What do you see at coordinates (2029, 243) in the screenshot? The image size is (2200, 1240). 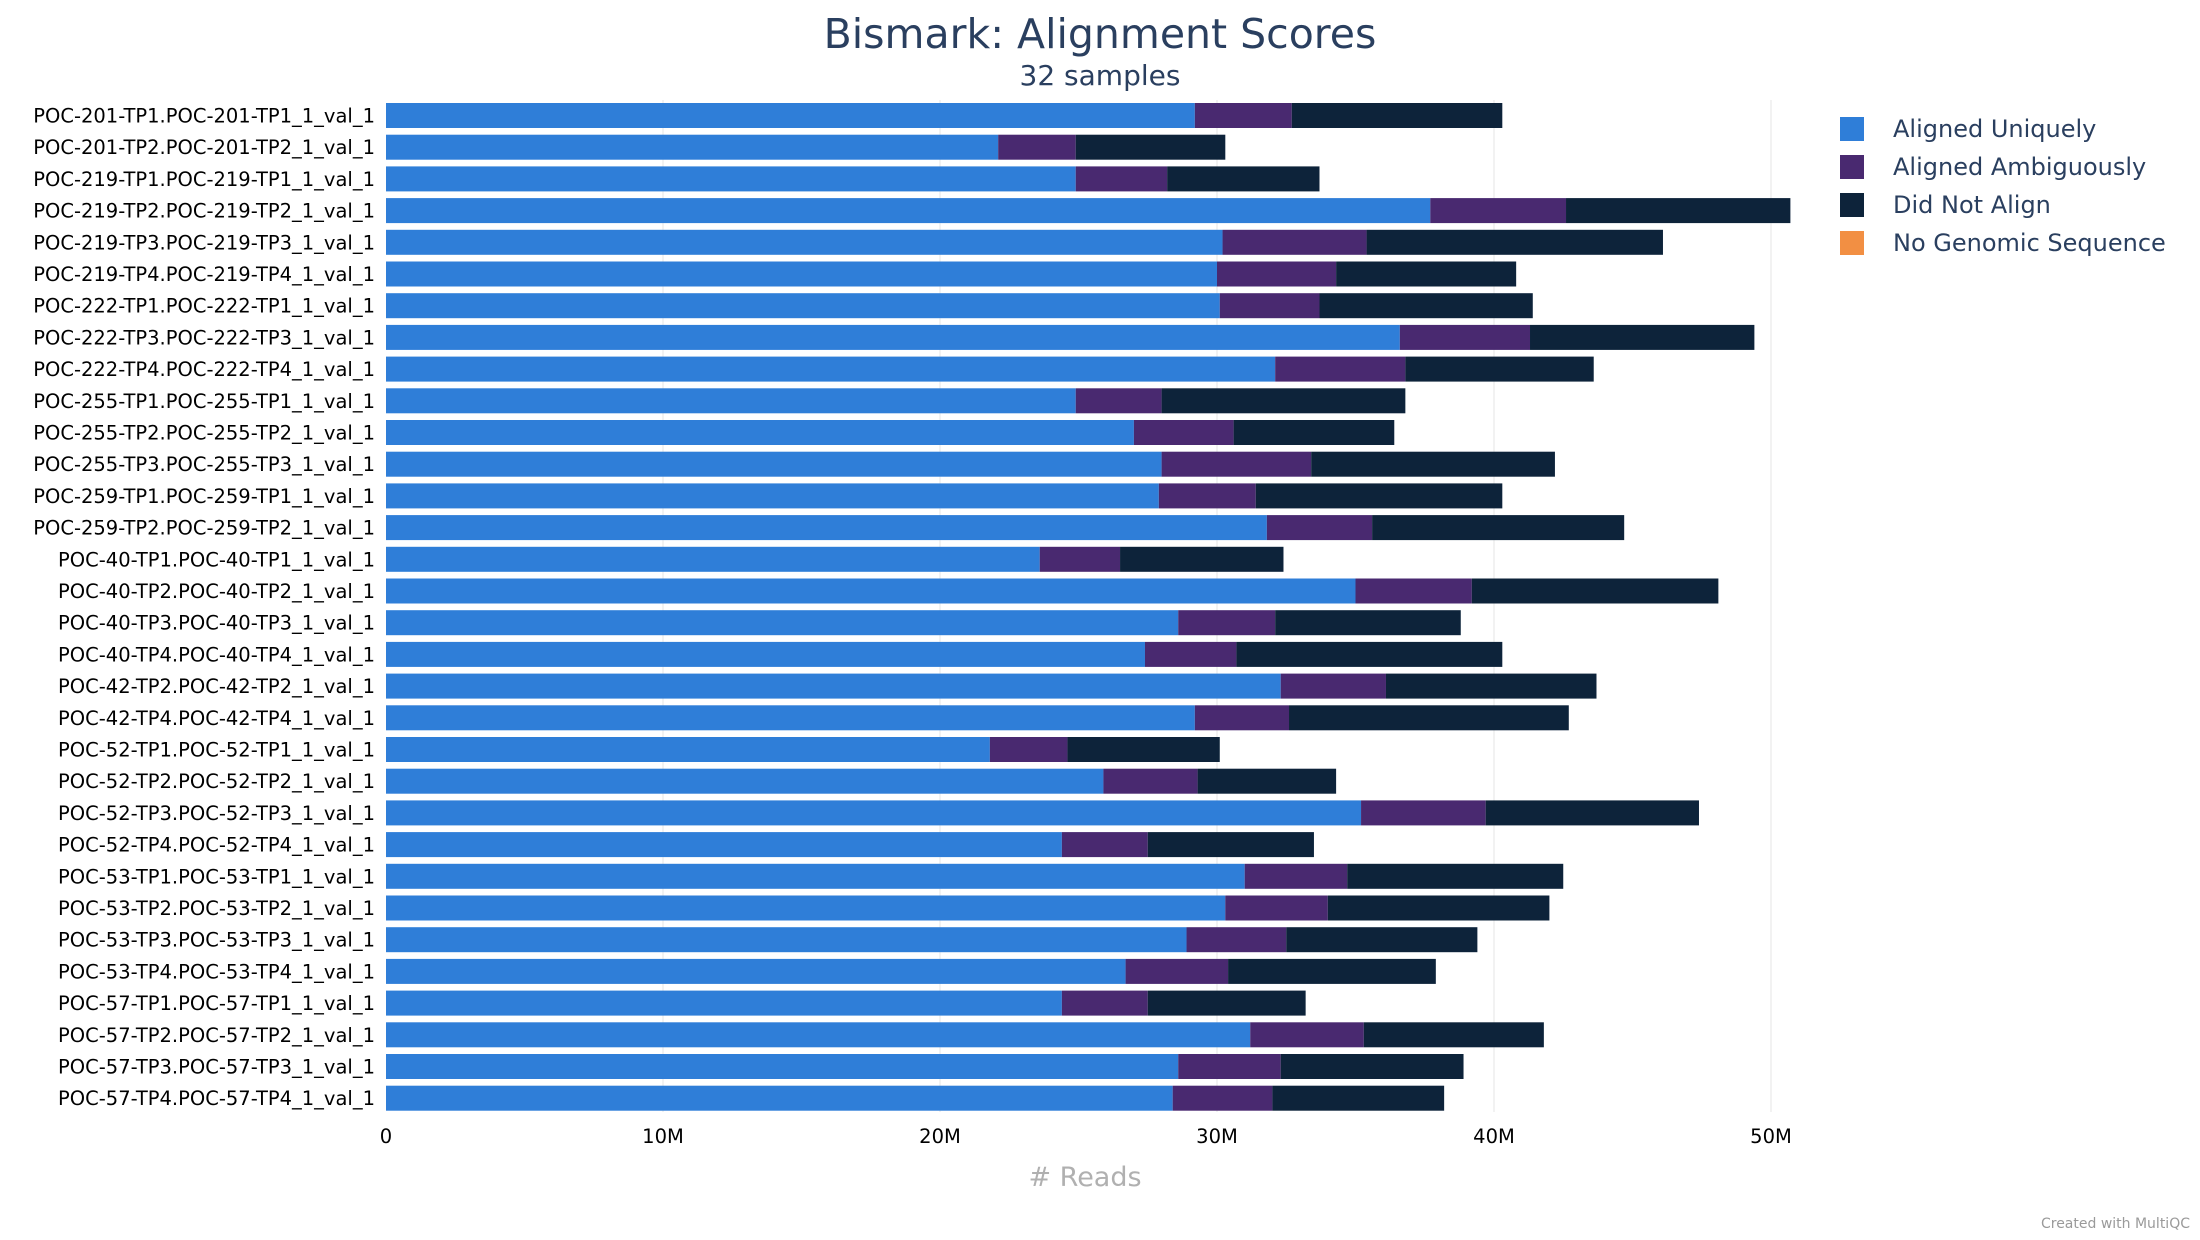 I see `legend-label: No Genomic Sequence` at bounding box center [2029, 243].